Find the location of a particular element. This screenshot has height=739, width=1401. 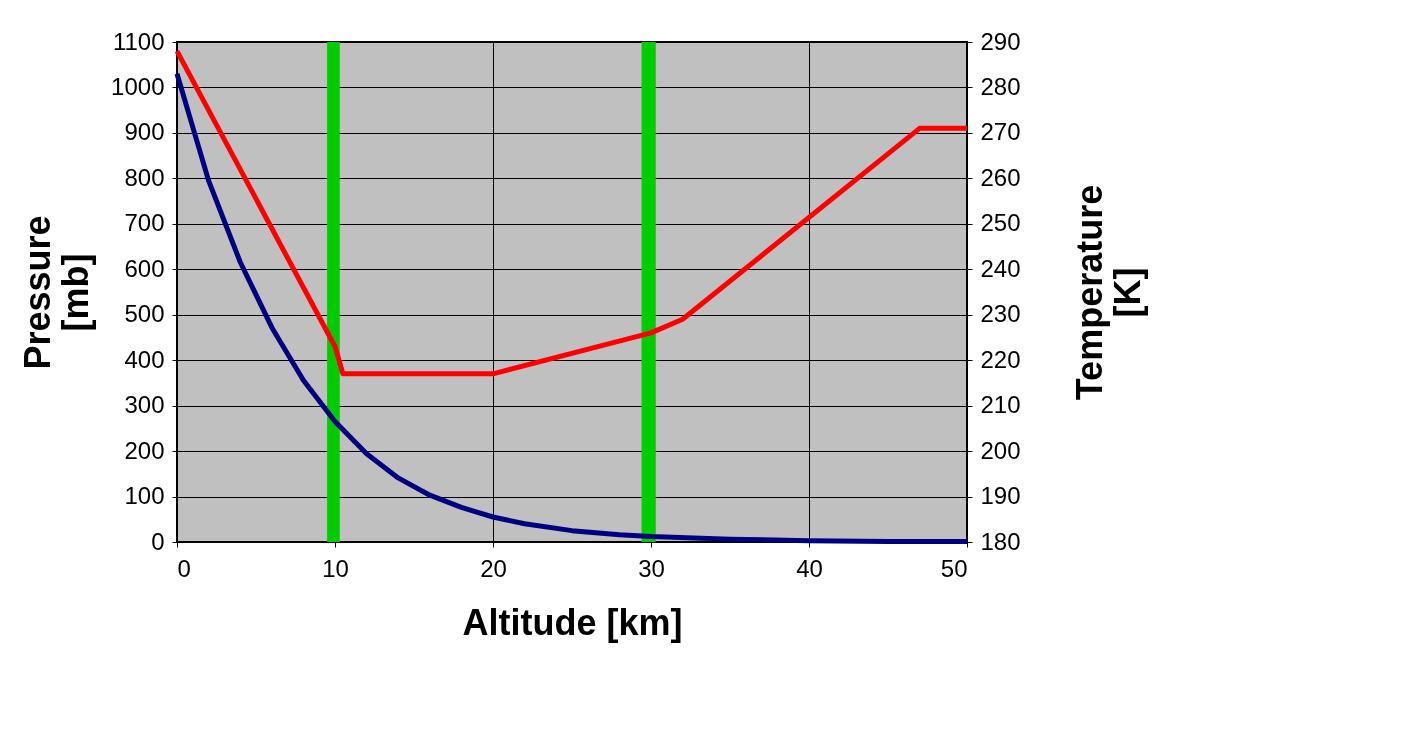

y2-tick-label: 260 is located at coordinates (1000, 177).